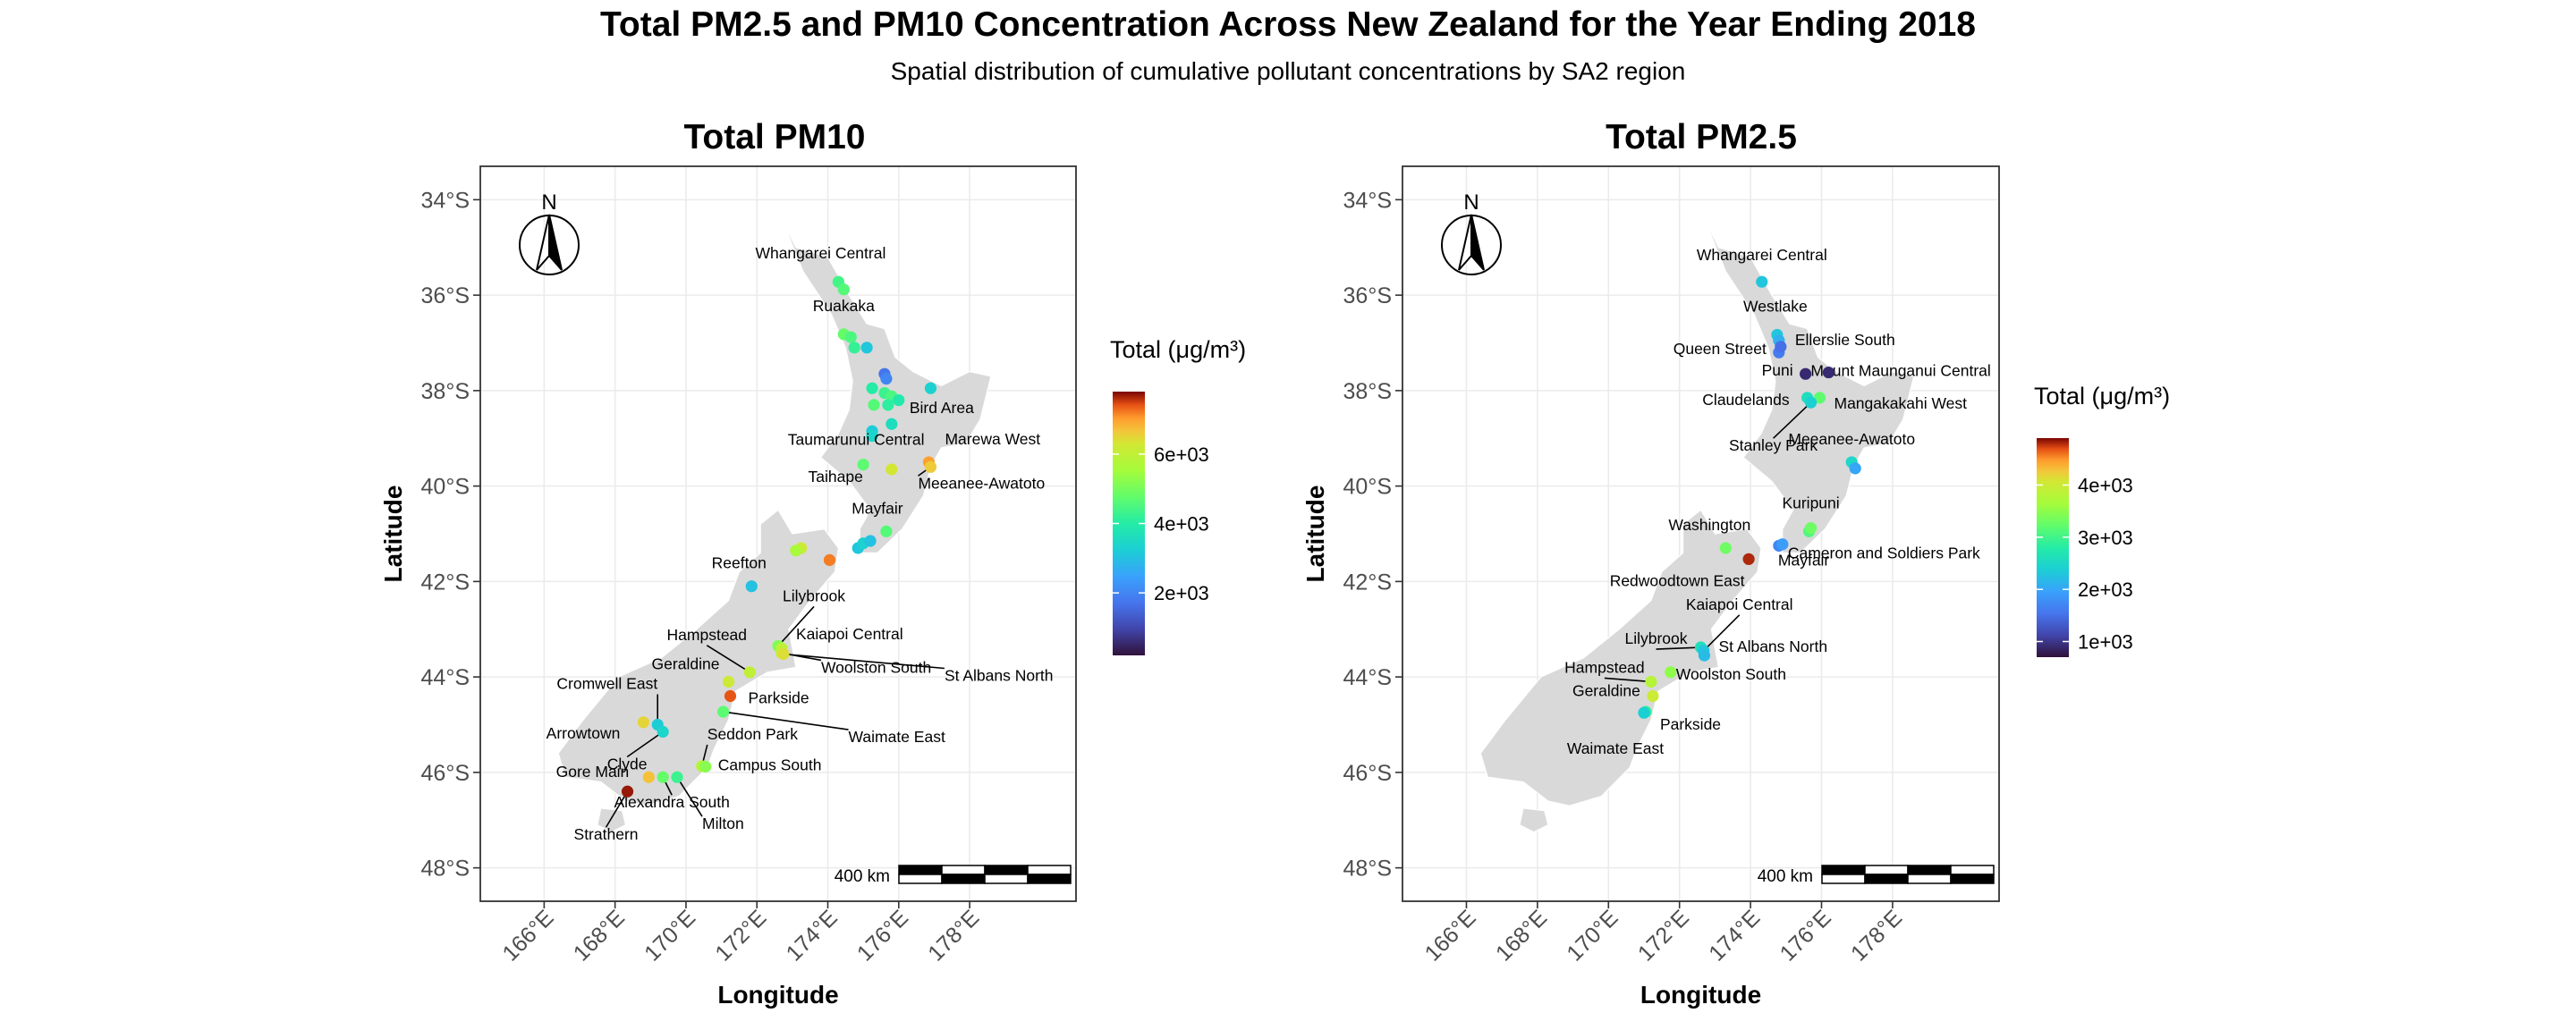 This screenshot has height=1030, width=2576. What do you see at coordinates (844, 306) in the screenshot?
I see `pm10-point-label: Ruakaka` at bounding box center [844, 306].